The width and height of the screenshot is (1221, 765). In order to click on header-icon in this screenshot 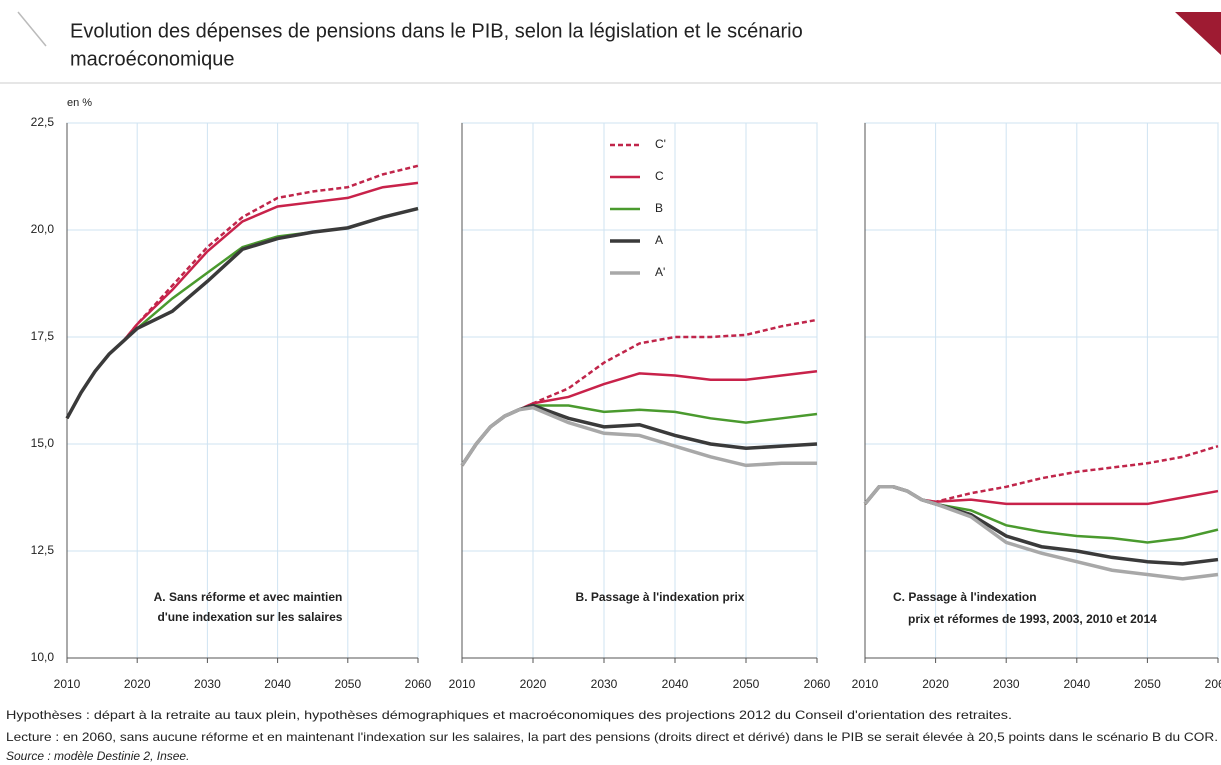, I will do `click(32, 29)`.